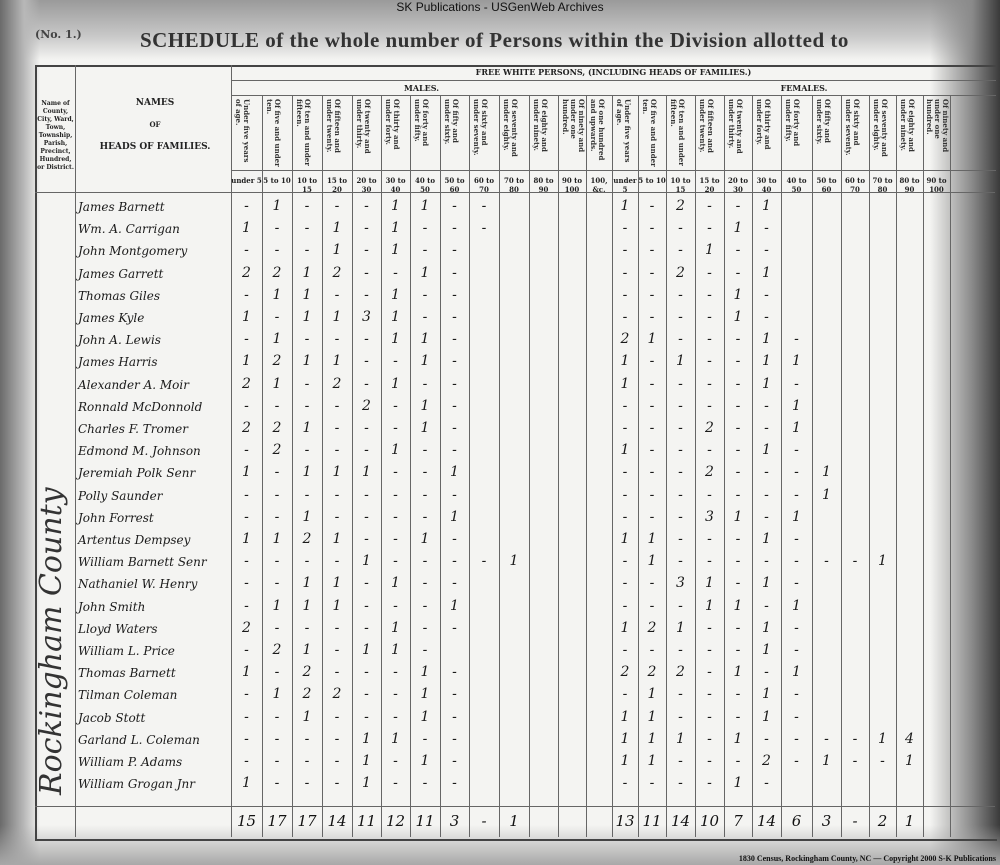 This screenshot has width=1000, height=865. Describe the element at coordinates (307, 821) in the screenshot. I see `male-total-cell: 17` at that location.